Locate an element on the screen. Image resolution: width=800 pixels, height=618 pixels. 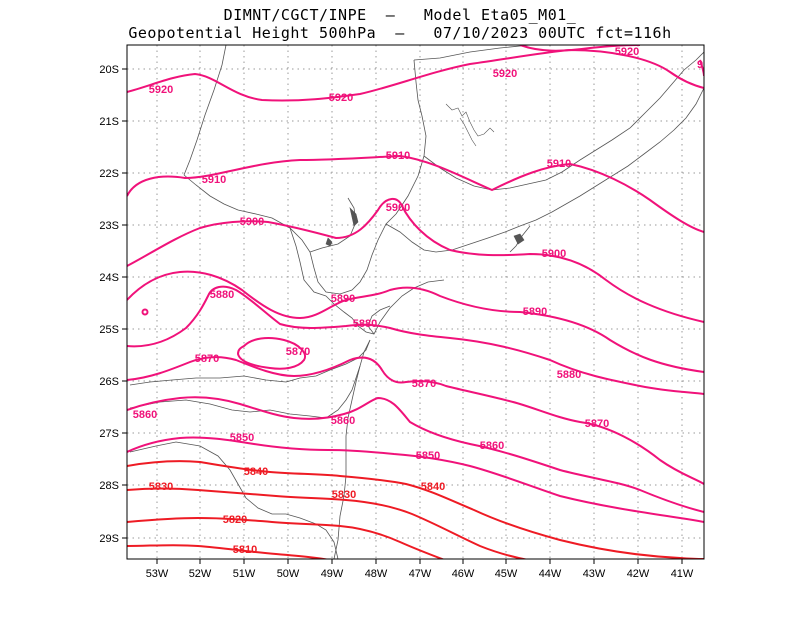
lon-label: 53W is located at coordinates (157, 574).